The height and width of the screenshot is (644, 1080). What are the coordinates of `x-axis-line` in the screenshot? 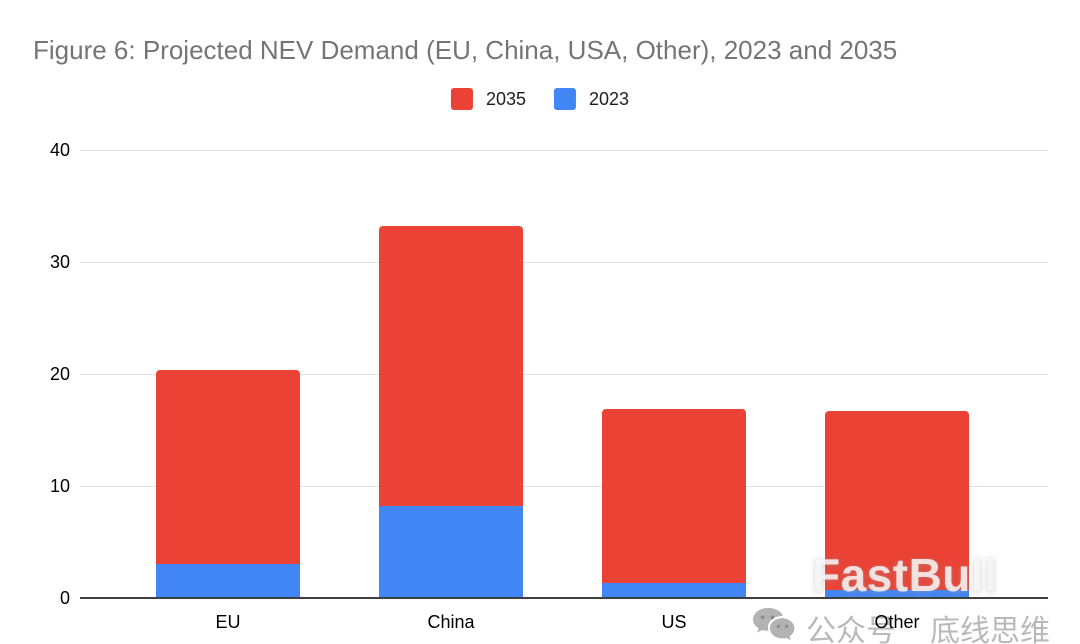 It's located at (564, 598).